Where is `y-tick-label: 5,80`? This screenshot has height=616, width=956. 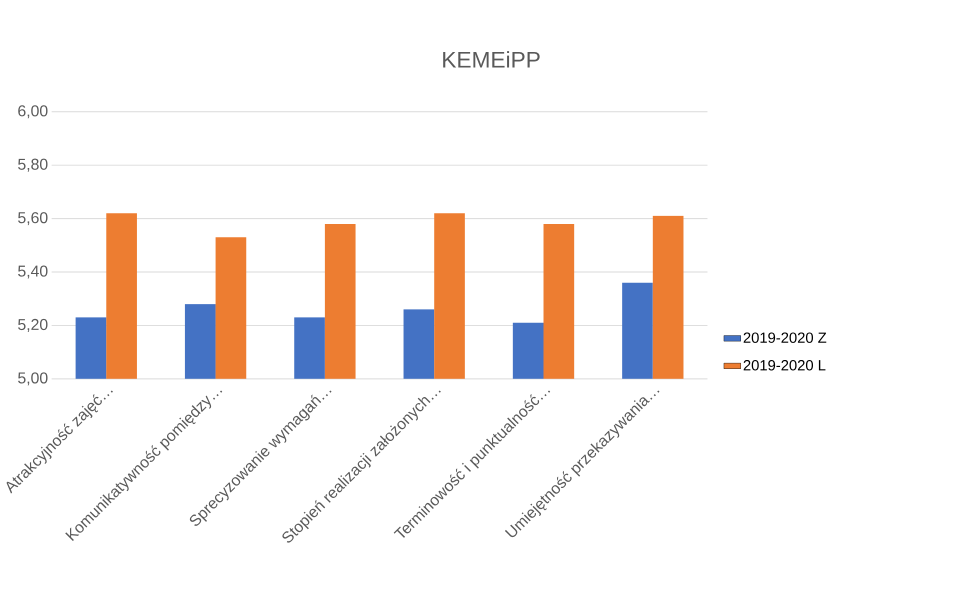 y-tick-label: 5,80 is located at coordinates (33, 165).